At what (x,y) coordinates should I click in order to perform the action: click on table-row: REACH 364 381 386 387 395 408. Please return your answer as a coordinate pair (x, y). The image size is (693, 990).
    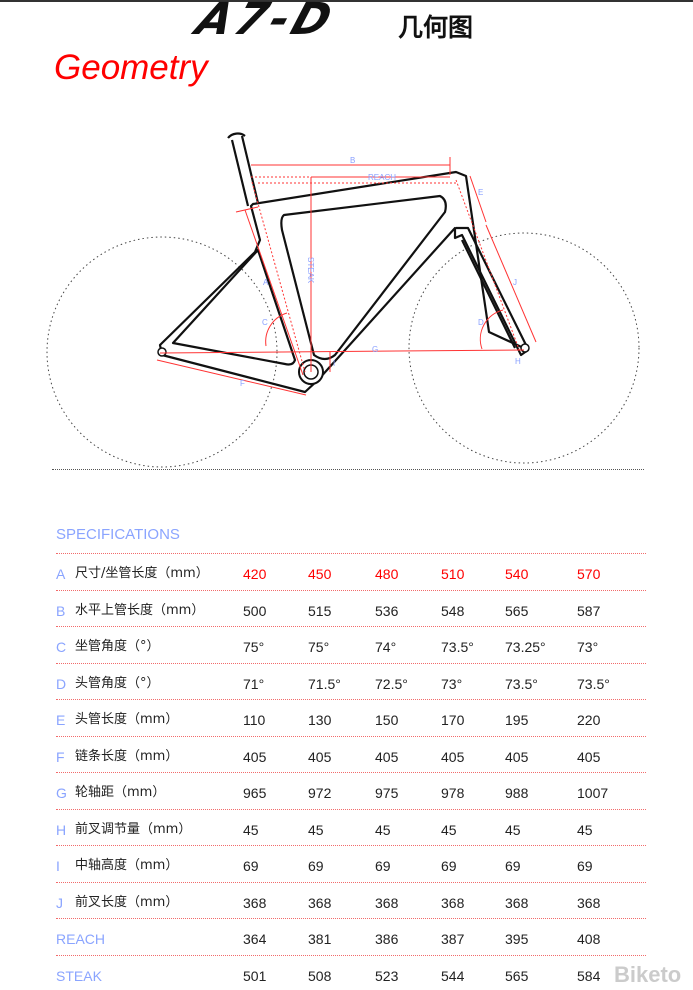
    Looking at the image, I should click on (346, 939).